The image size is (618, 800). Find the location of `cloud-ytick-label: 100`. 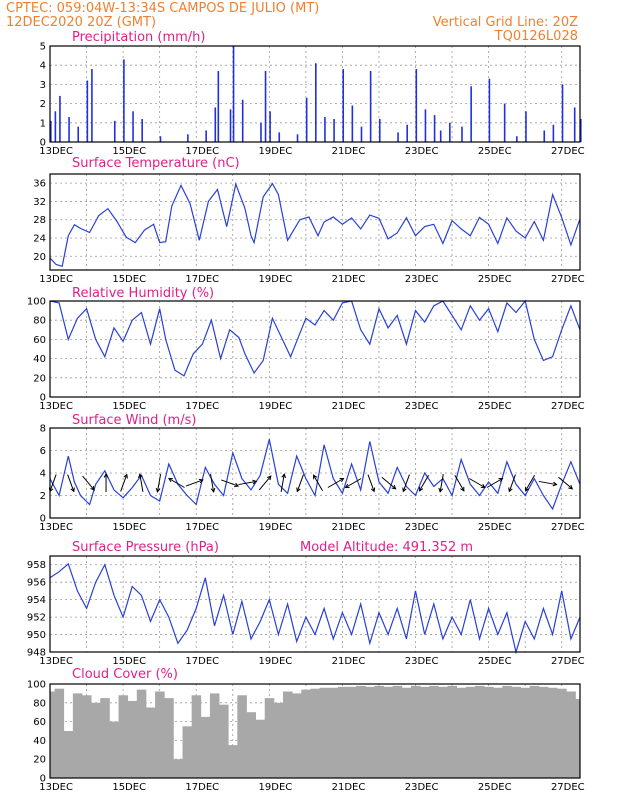

cloud-ytick-label: 100 is located at coordinates (36, 685).